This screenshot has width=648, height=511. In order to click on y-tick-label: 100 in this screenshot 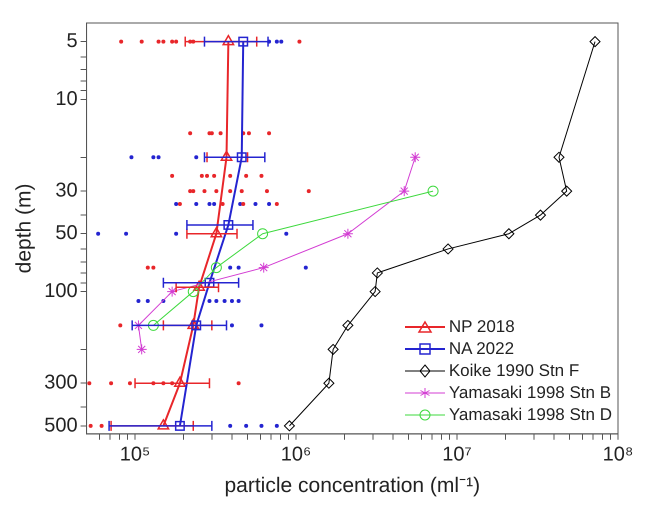, I will do `click(61, 291)`.